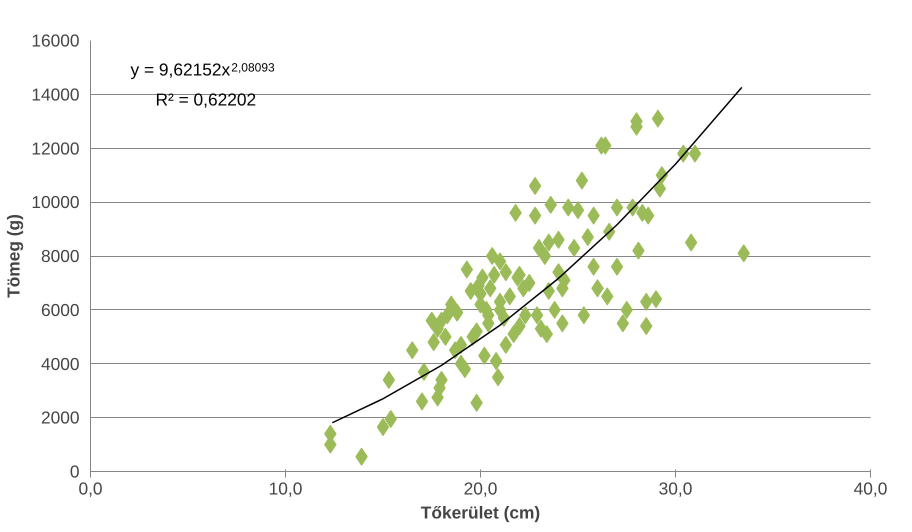  What do you see at coordinates (480, 512) in the screenshot?
I see `x-axis-title: Tőkerület (cm)` at bounding box center [480, 512].